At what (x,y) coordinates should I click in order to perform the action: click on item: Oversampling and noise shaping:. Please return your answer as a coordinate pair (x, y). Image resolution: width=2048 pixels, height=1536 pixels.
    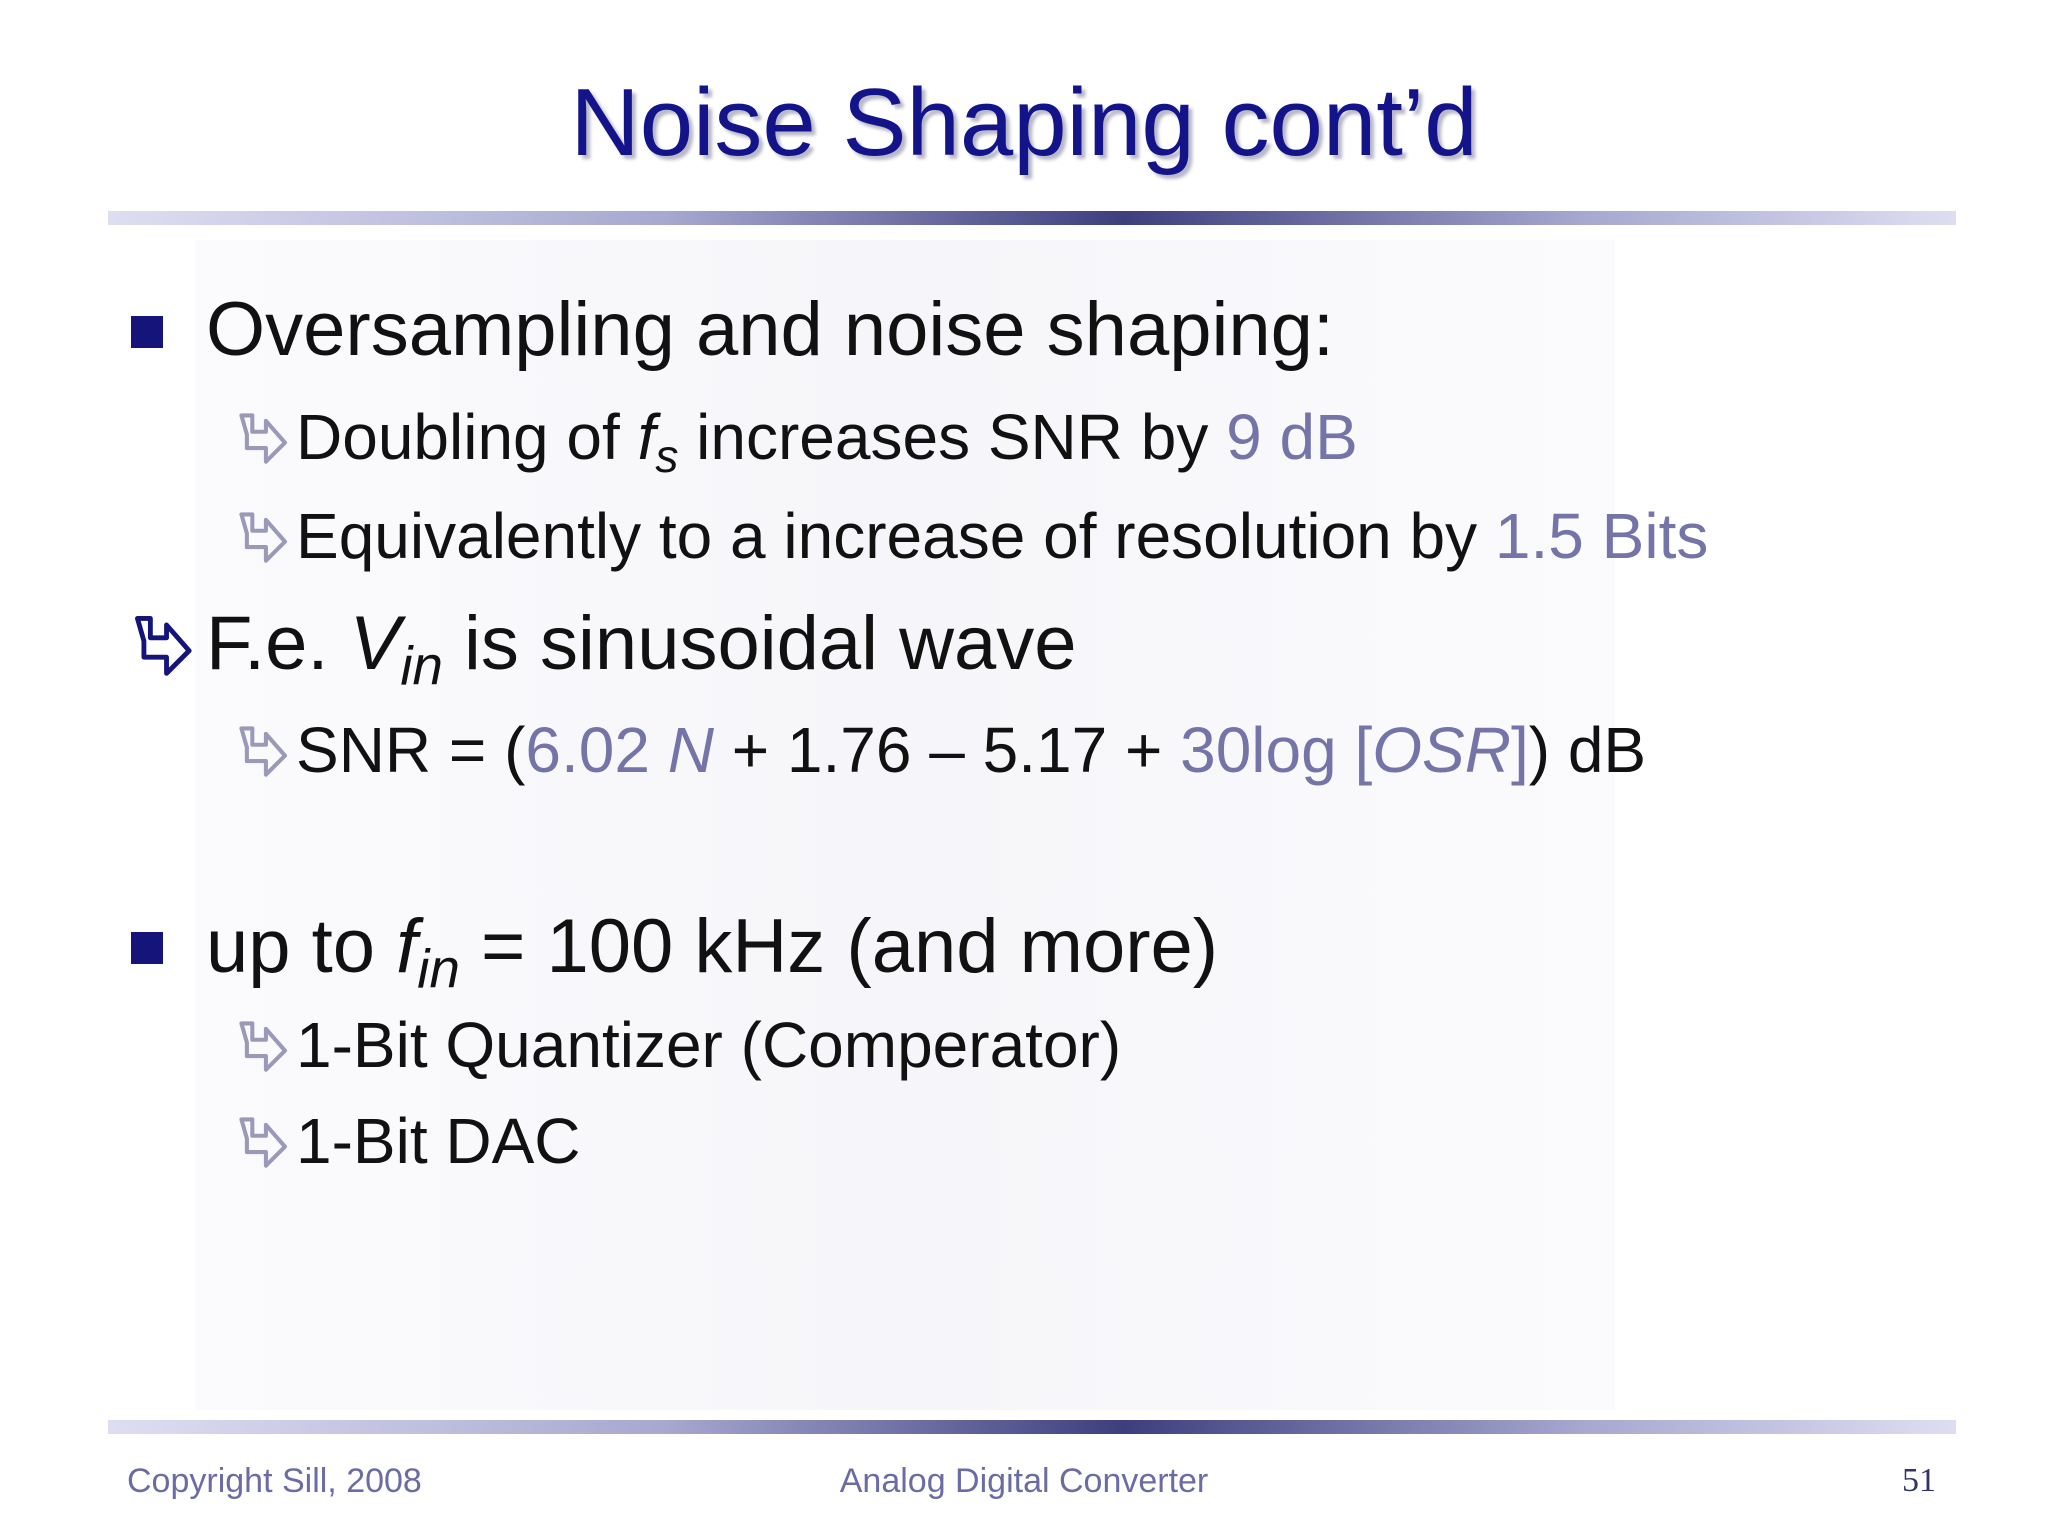
    Looking at the image, I should click on (770, 330).